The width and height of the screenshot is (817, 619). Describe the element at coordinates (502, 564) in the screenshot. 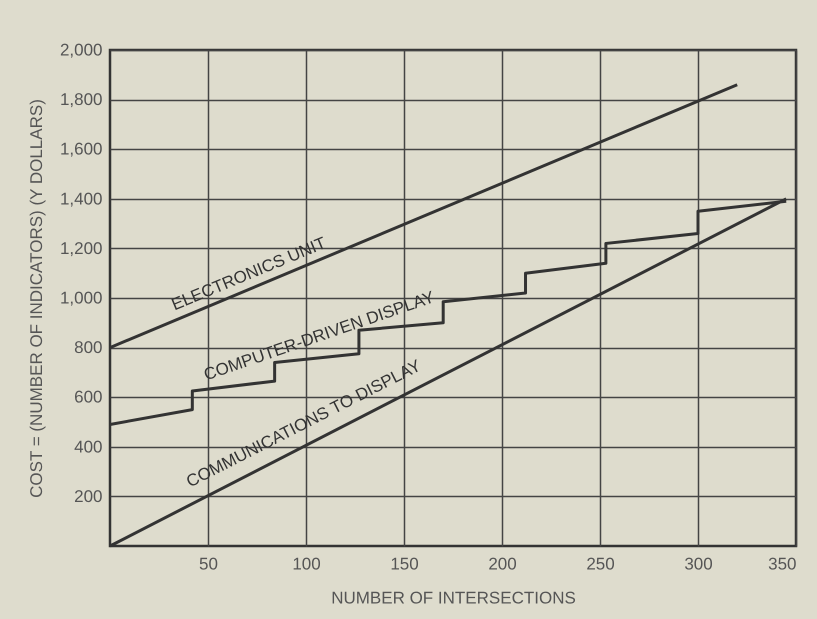

I see `x-tick-label: 200` at that location.